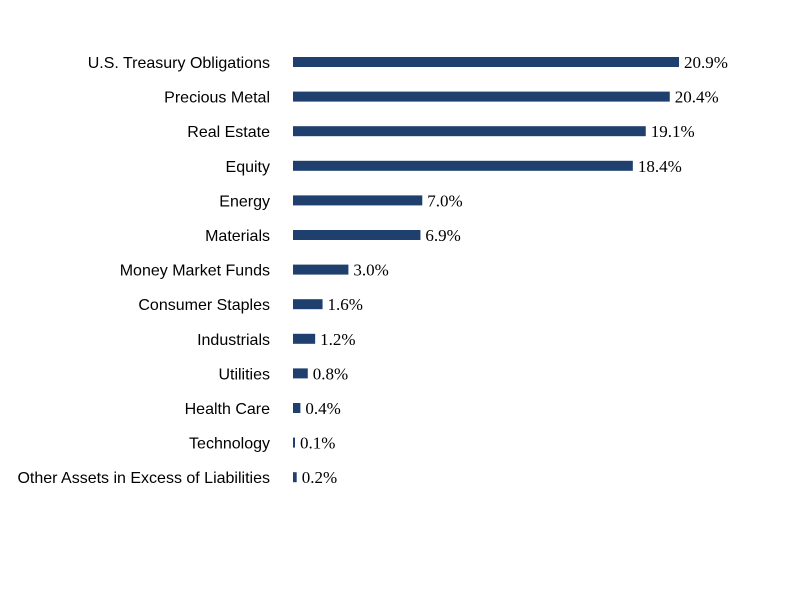  Describe the element at coordinates (322, 408) in the screenshot. I see `value-label: 0.4%` at that location.